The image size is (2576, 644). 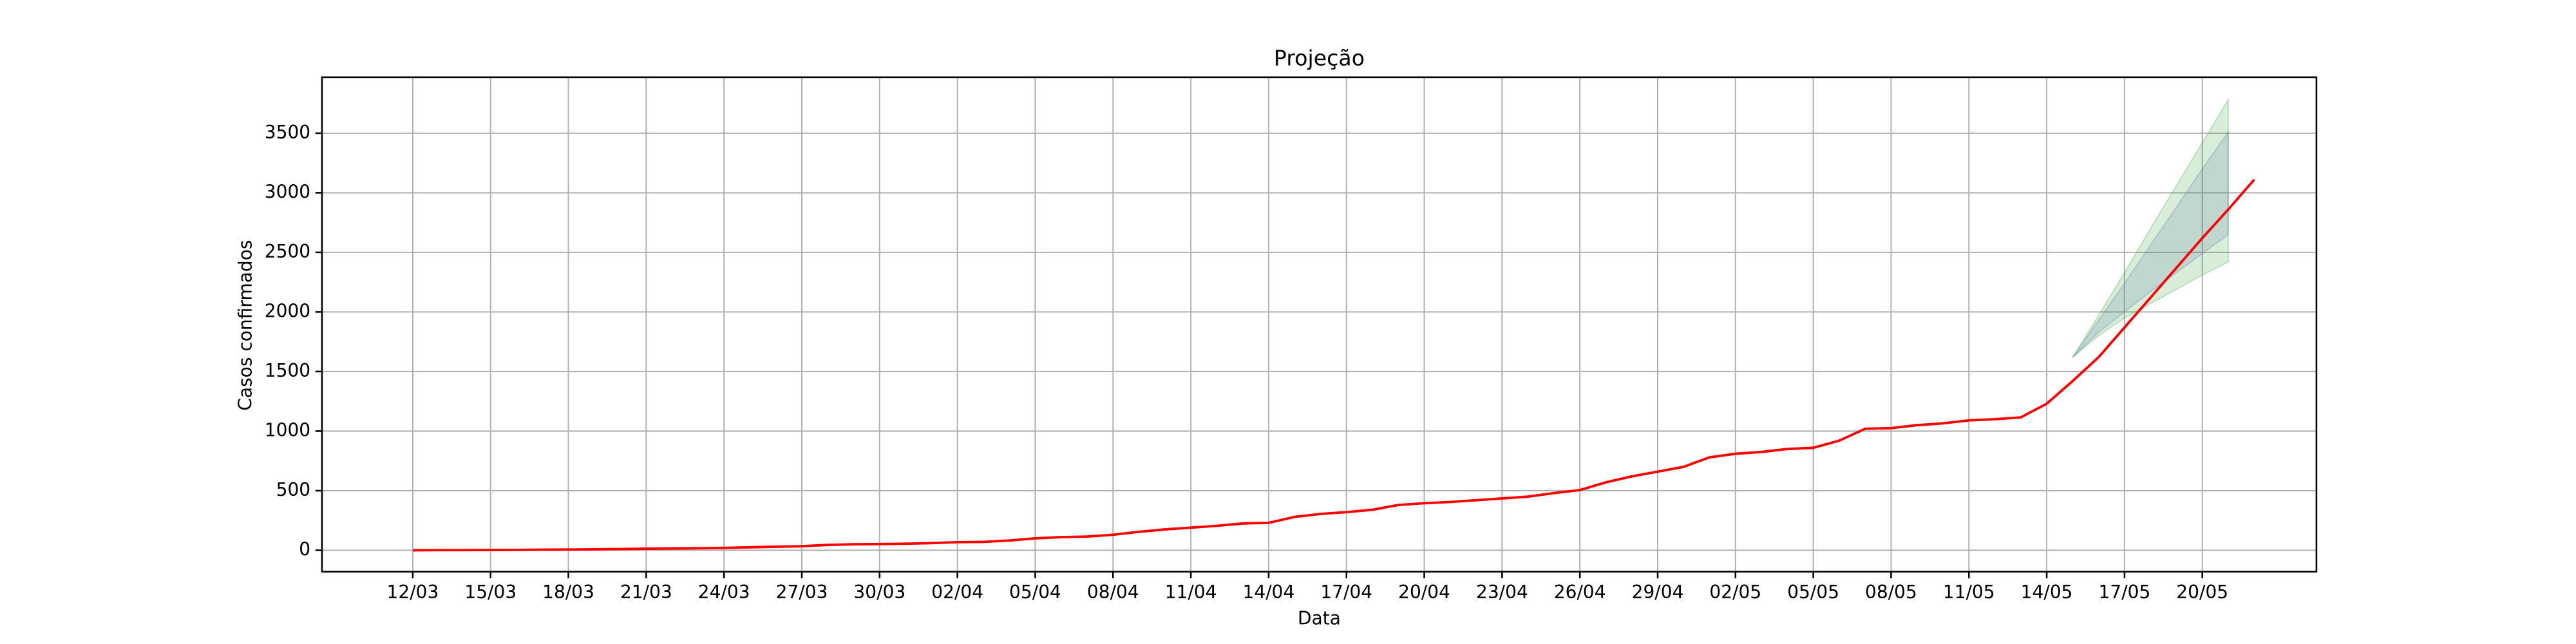 I want to click on x-tick-label: 20/05, so click(x=2202, y=592).